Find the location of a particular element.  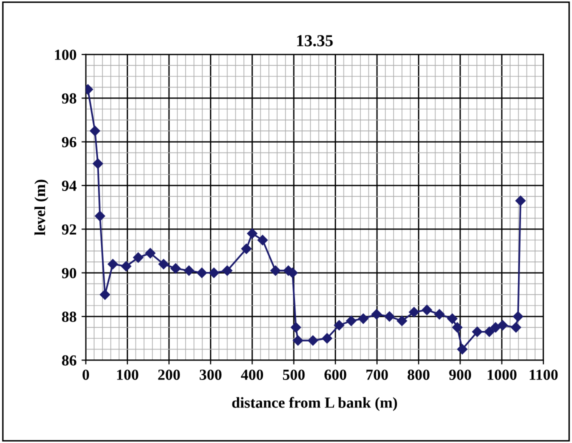

y-tick-label: 98 is located at coordinates (69, 98).